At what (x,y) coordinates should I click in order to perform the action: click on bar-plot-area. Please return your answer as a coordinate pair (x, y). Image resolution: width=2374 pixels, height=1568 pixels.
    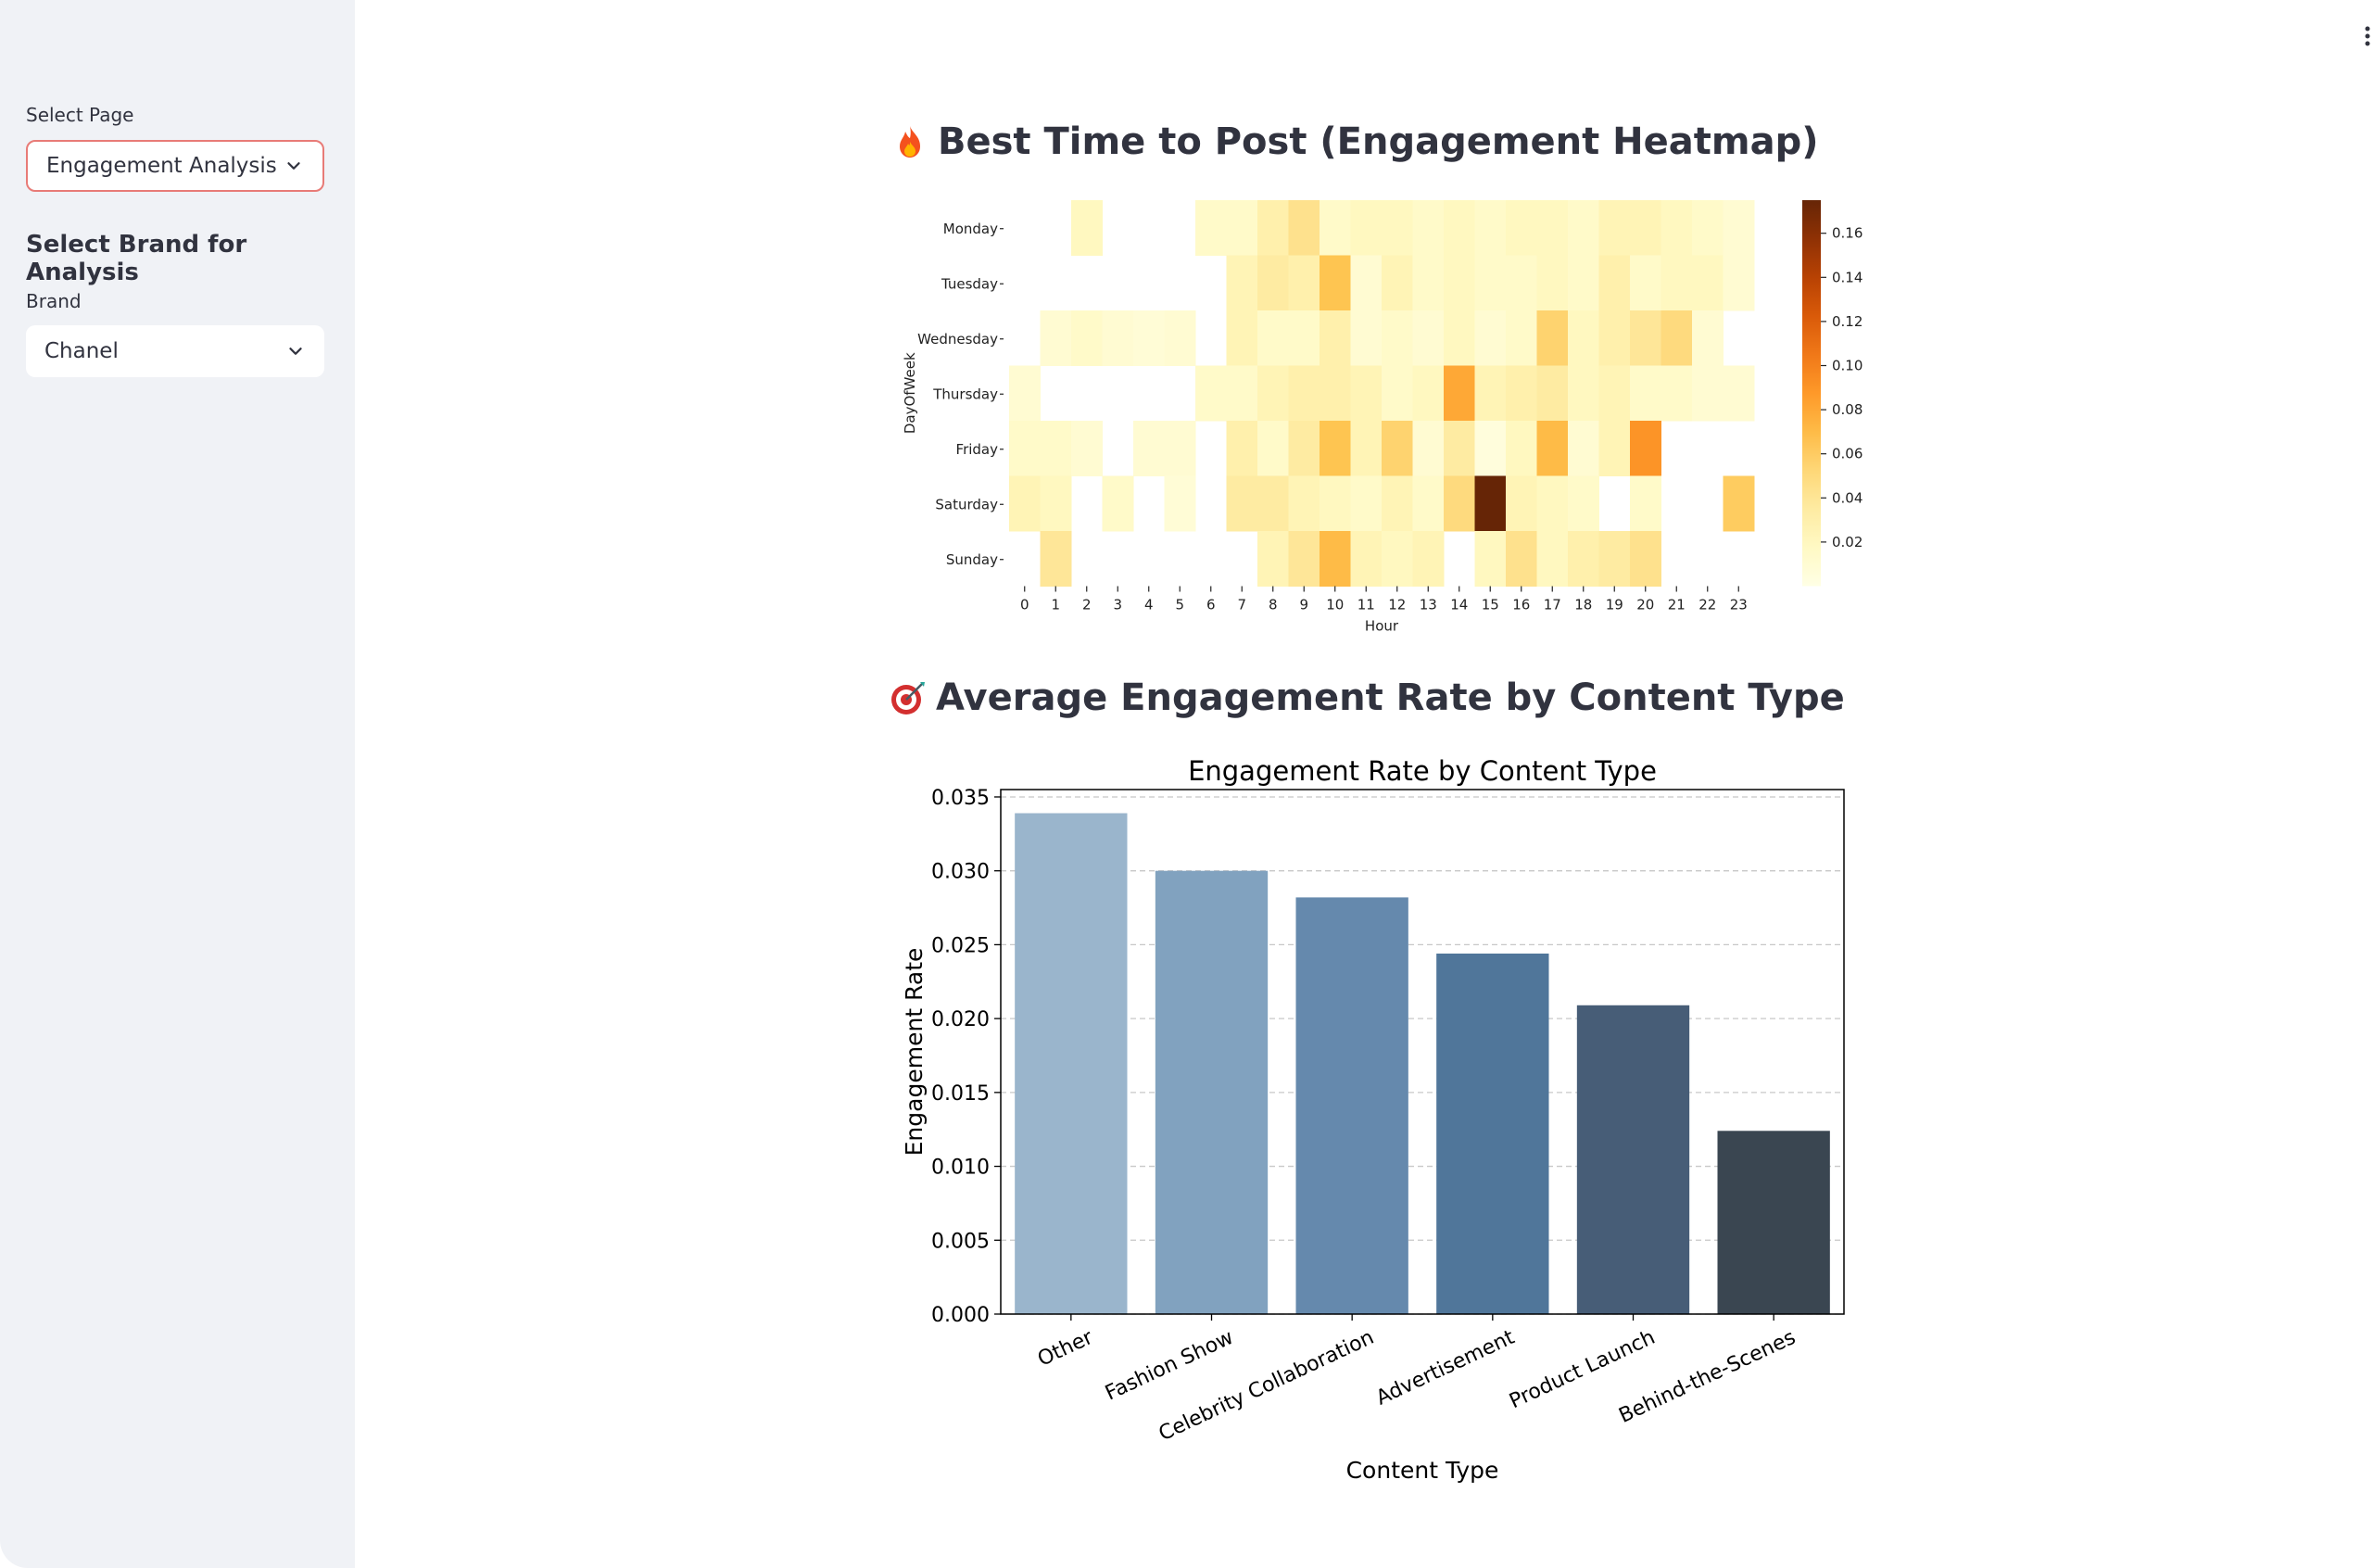
    Looking at the image, I should click on (1422, 1052).